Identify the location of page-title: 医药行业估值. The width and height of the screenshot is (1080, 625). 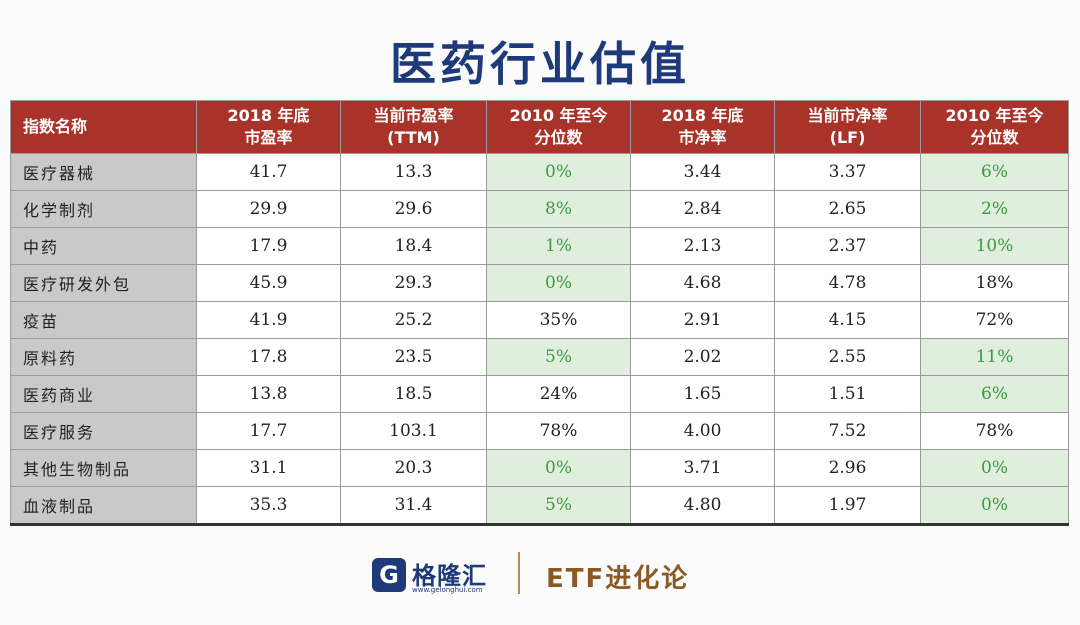
(540, 64).